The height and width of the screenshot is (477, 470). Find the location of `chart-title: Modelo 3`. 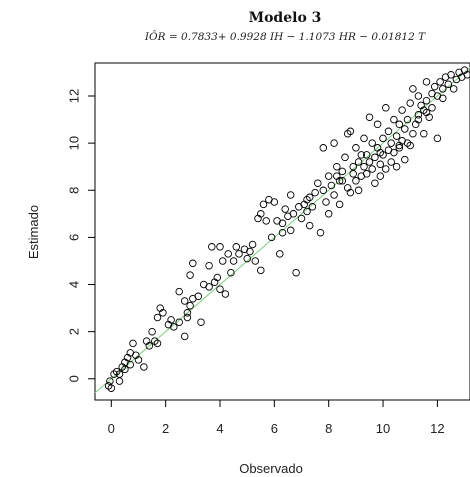

chart-title: Modelo 3 is located at coordinates (285, 18).